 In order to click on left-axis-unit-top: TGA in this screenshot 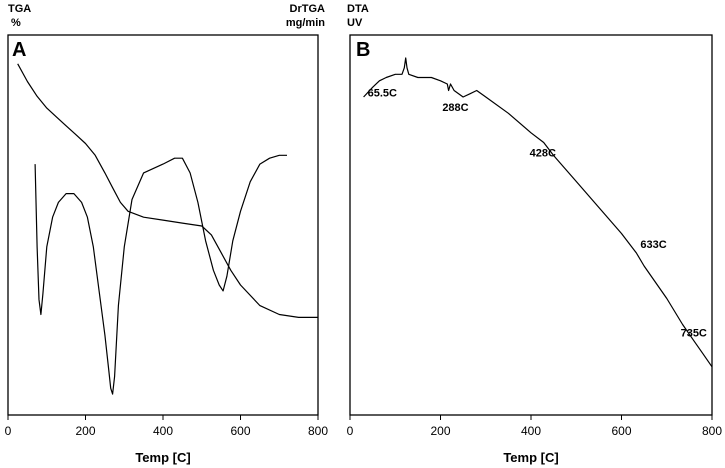, I will do `click(19, 9)`.